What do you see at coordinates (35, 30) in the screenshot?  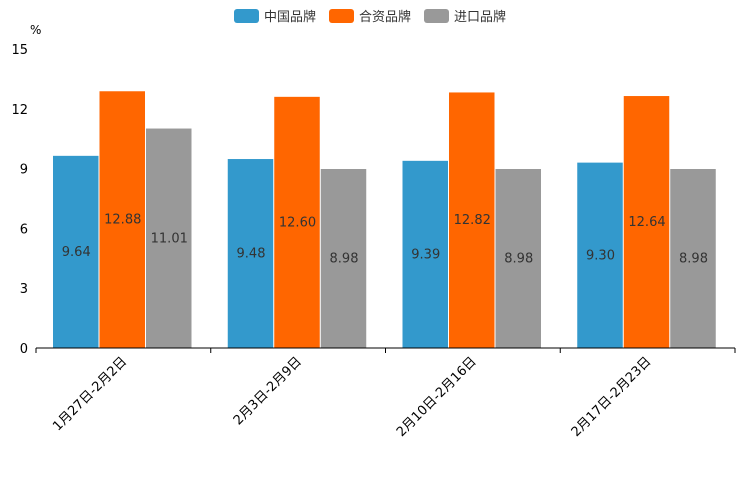 I see `y-axis-unit-label: %` at bounding box center [35, 30].